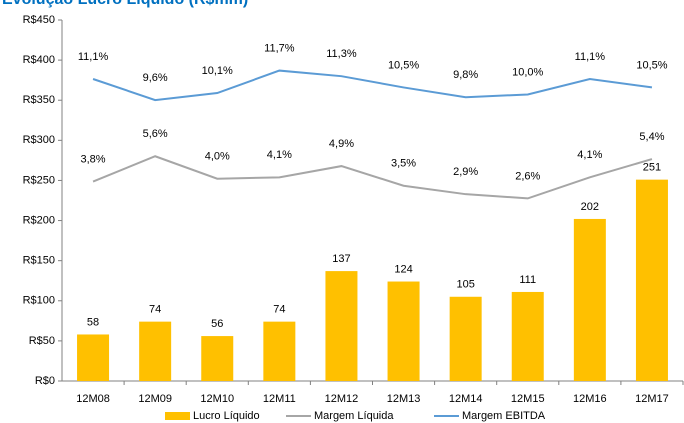 This screenshot has width=684, height=423. Describe the element at coordinates (39, 301) in the screenshot. I see `y-tick-label: R$100` at that location.